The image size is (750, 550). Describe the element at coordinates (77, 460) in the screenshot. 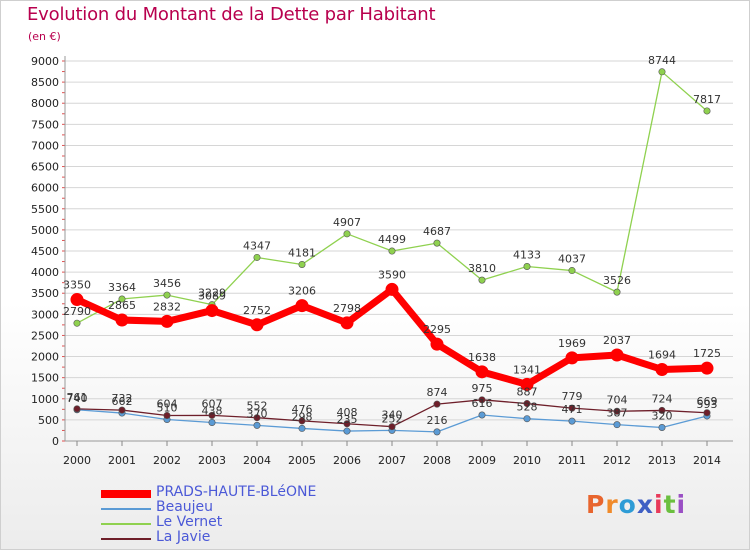

I see `x-tick-label: 2000` at that location.